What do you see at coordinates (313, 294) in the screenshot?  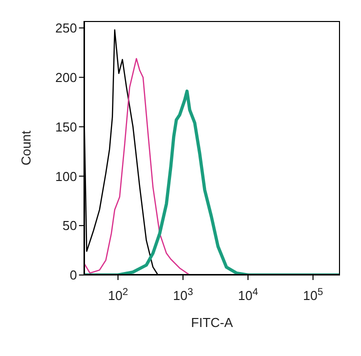 I see `x-tick-label: 10$^{5}$` at bounding box center [313, 294].